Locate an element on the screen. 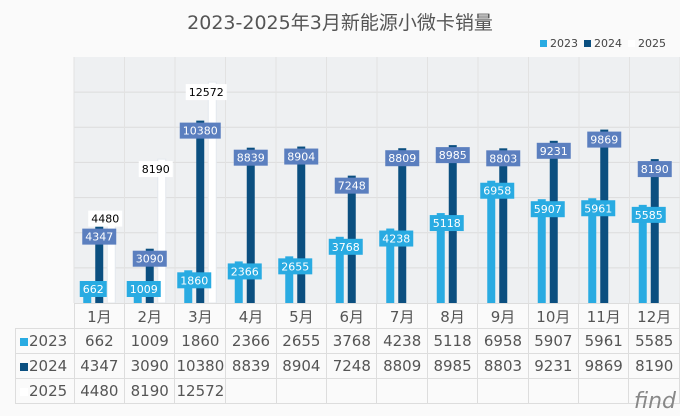 This screenshot has width=680, height=416. series-label: 2024 is located at coordinates (45, 366).